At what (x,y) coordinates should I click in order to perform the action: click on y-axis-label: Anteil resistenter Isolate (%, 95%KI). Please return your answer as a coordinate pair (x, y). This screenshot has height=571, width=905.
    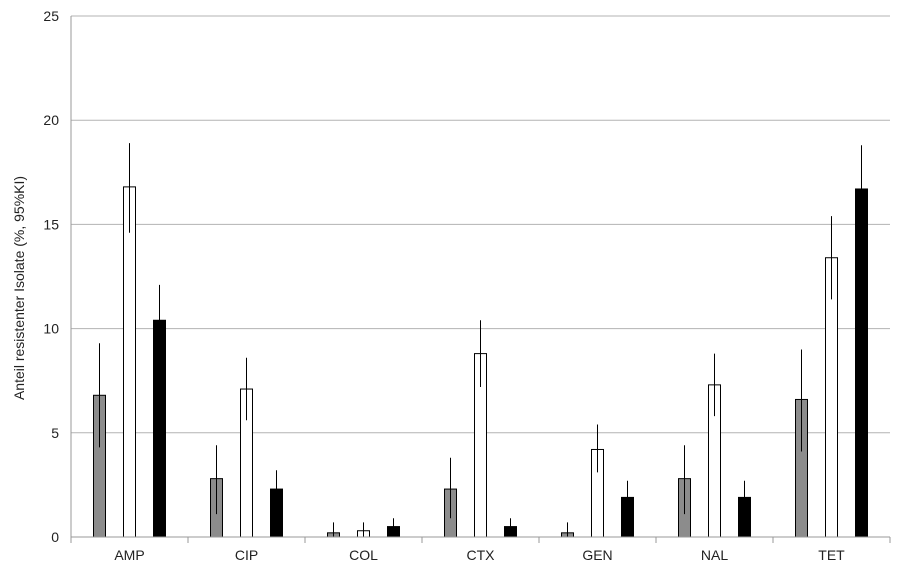
    Looking at the image, I should click on (19, 288).